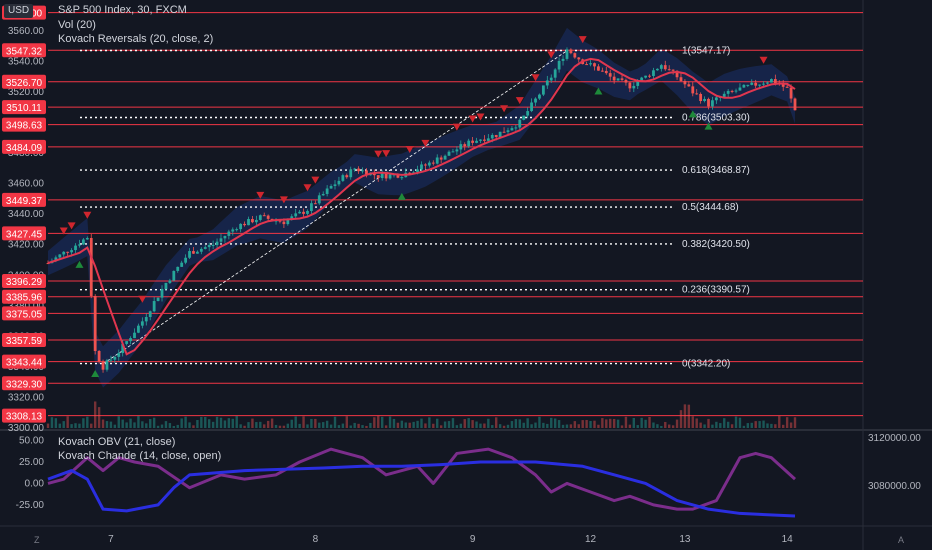 The image size is (932, 550). What do you see at coordinates (140, 456) in the screenshot?
I see `indicator-chande: Kovach Chande (14, close, open)` at bounding box center [140, 456].